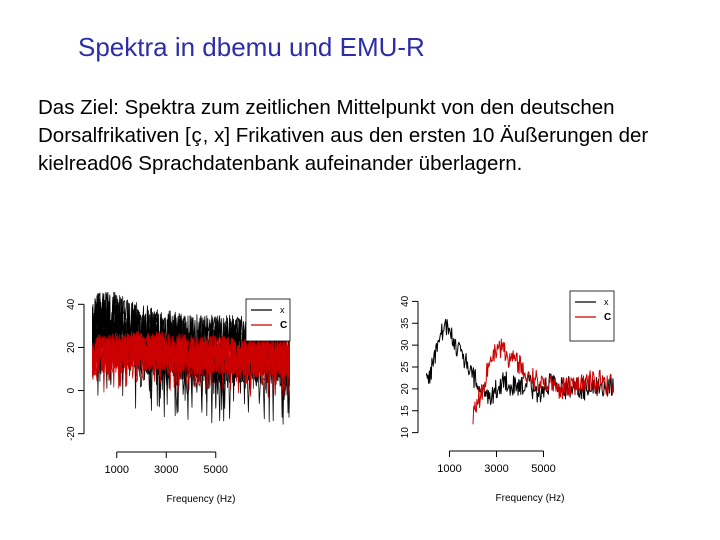  What do you see at coordinates (71, 433) in the screenshot?
I see `y-tick-label: -20` at bounding box center [71, 433].